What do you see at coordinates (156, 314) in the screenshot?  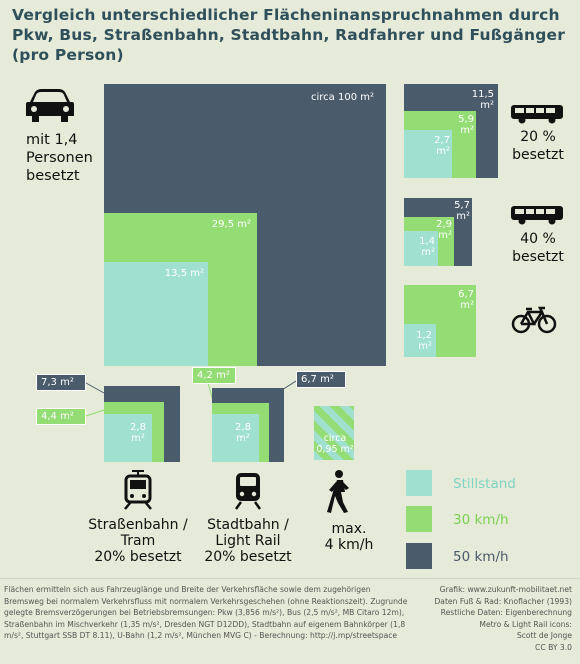 I see `car-standstill-area` at bounding box center [156, 314].